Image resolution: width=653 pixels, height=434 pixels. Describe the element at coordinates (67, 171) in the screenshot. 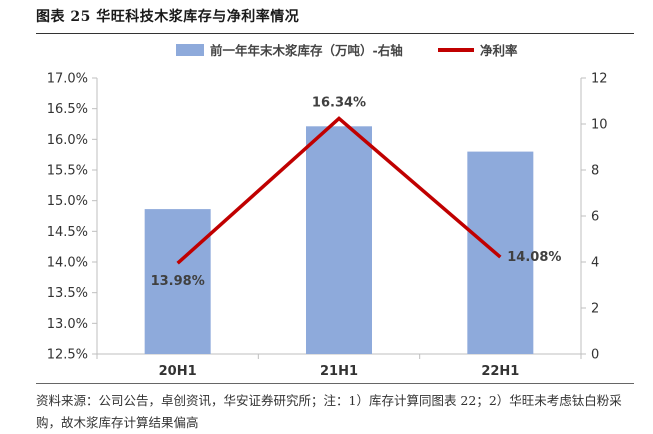

I see `left-tick-label: 15.5%` at that location.